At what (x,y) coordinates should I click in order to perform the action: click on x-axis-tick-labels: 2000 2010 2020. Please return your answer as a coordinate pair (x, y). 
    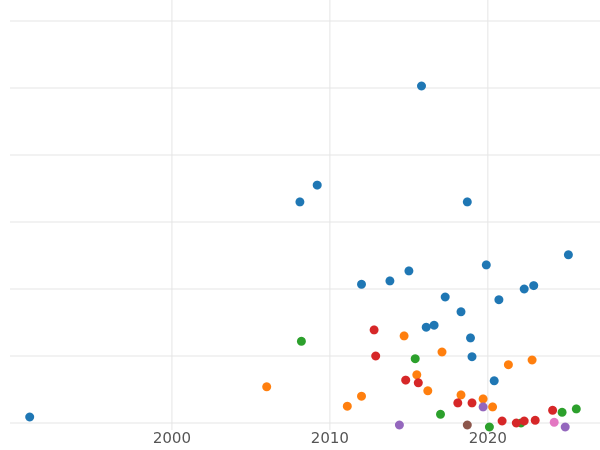
    Looking at the image, I should click on (330, 438).